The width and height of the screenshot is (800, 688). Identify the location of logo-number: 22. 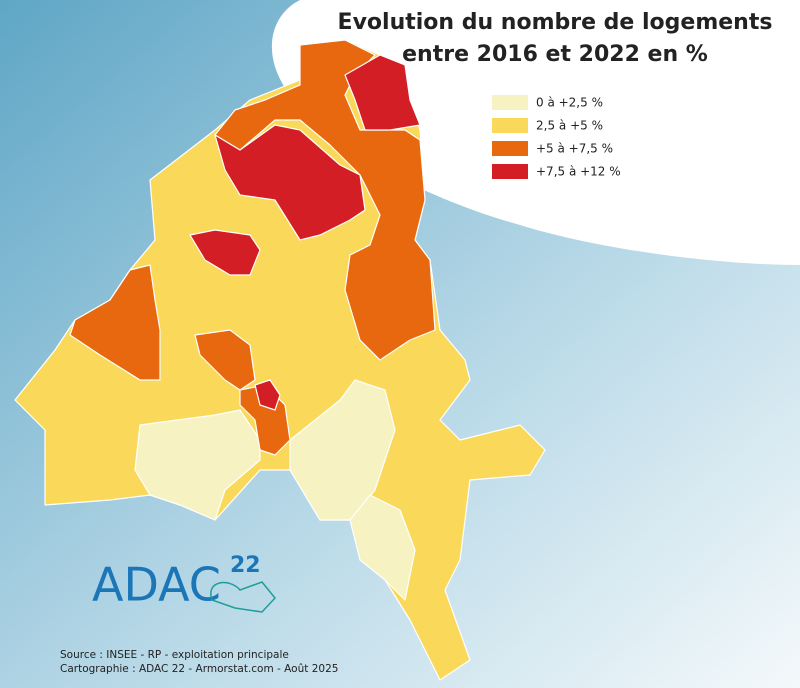
(245, 565).